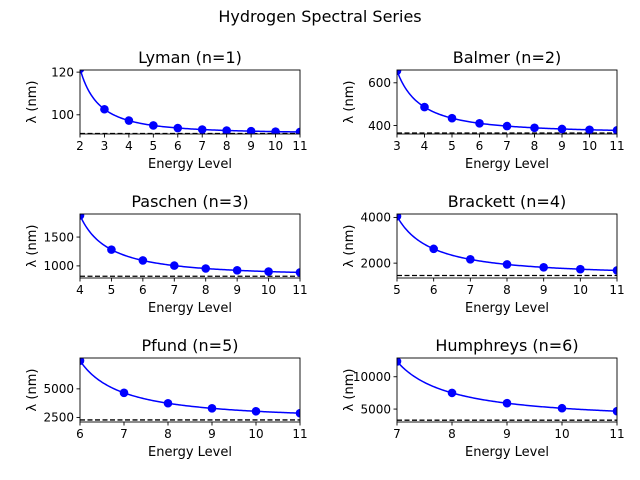  Describe the element at coordinates (80, 146) in the screenshot. I see `x-tick-label: 2` at that location.